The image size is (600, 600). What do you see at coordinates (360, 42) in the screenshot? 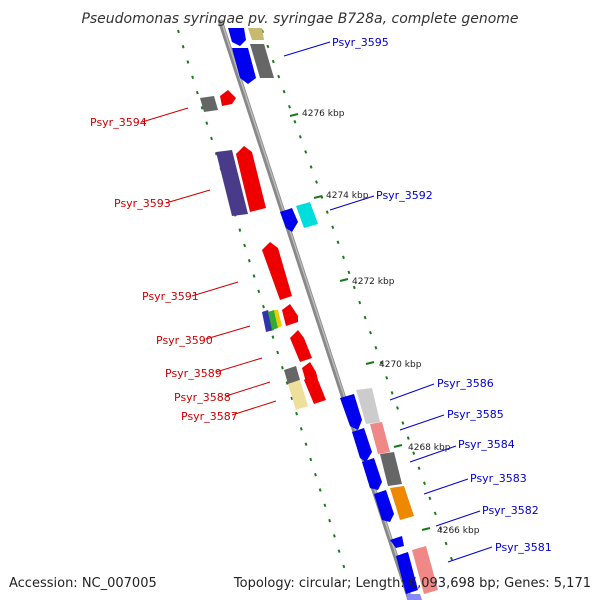
I see `gene-label-psyr-3595: Psyr_3595` at bounding box center [360, 42].